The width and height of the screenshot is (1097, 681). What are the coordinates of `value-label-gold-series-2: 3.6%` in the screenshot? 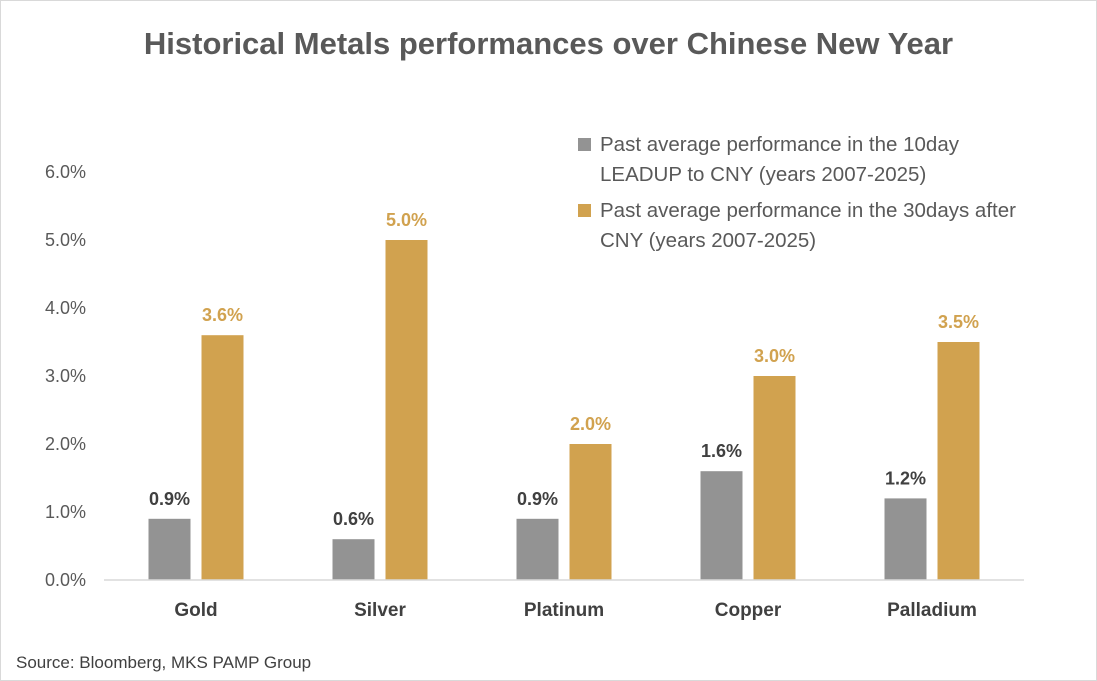 It's located at (222, 315).